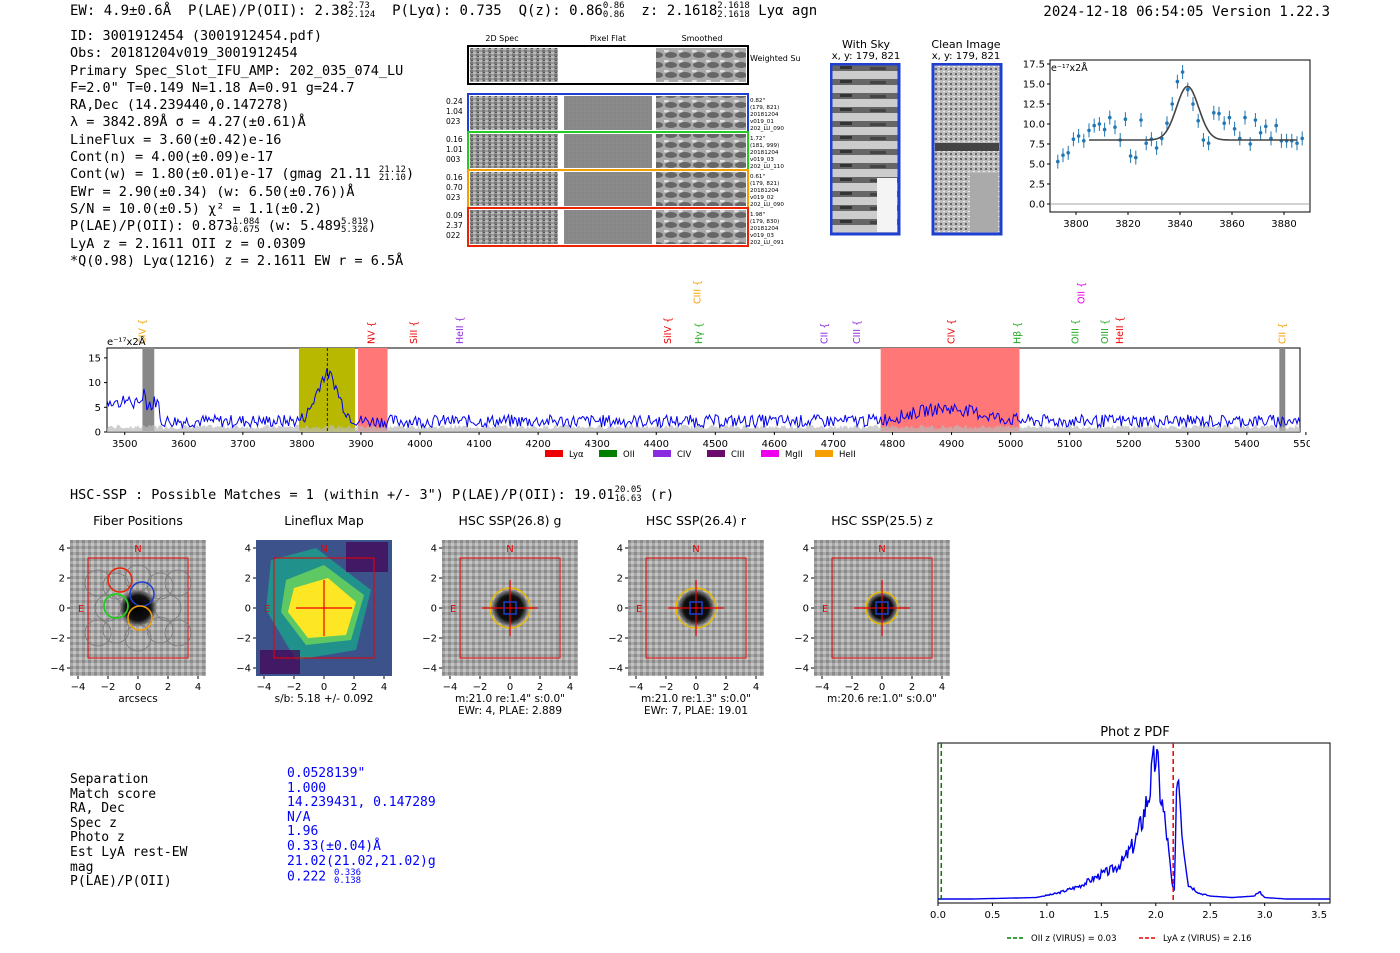 This screenshot has height=953, width=1400. I want to click on info-lya-z: LyA z = 2.1611 OII z = 0.0309, so click(188, 243).